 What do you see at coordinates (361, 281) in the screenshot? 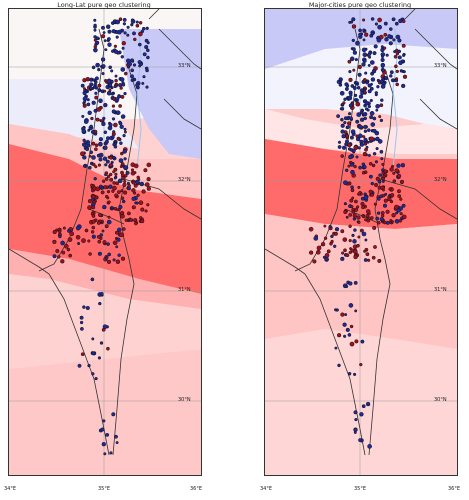
I see `region-mid-red-r` at bounding box center [361, 281].